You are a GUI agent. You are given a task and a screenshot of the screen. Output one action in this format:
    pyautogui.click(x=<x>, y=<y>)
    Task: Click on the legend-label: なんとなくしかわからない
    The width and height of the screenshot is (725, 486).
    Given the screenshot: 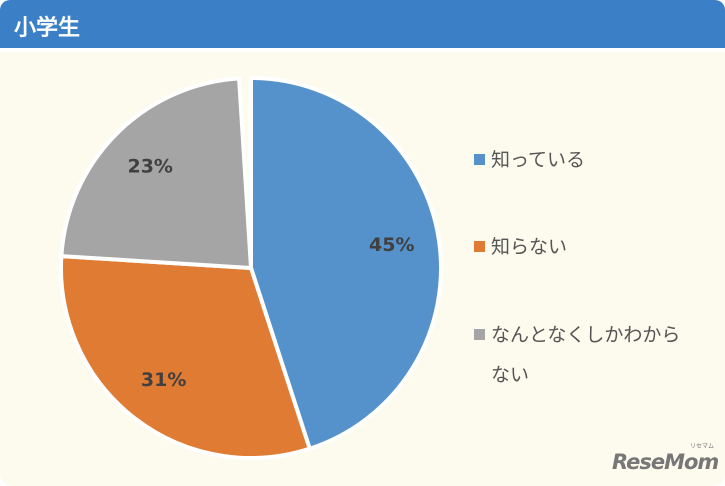 What is the action you would take?
    pyautogui.click(x=586, y=355)
    